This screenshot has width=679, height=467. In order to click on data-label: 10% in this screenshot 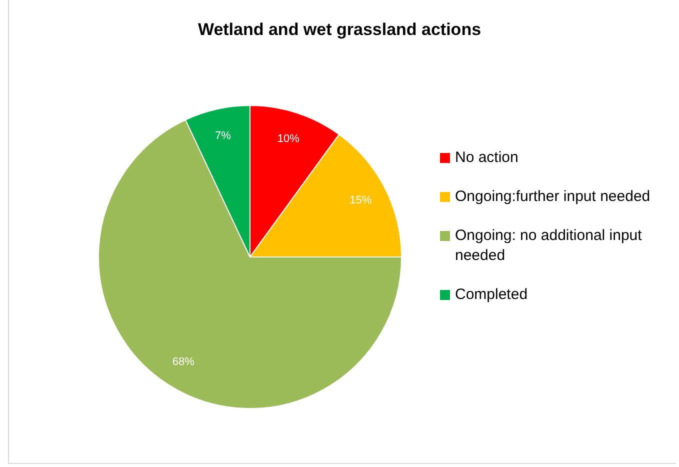, I will do `click(288, 138)`.